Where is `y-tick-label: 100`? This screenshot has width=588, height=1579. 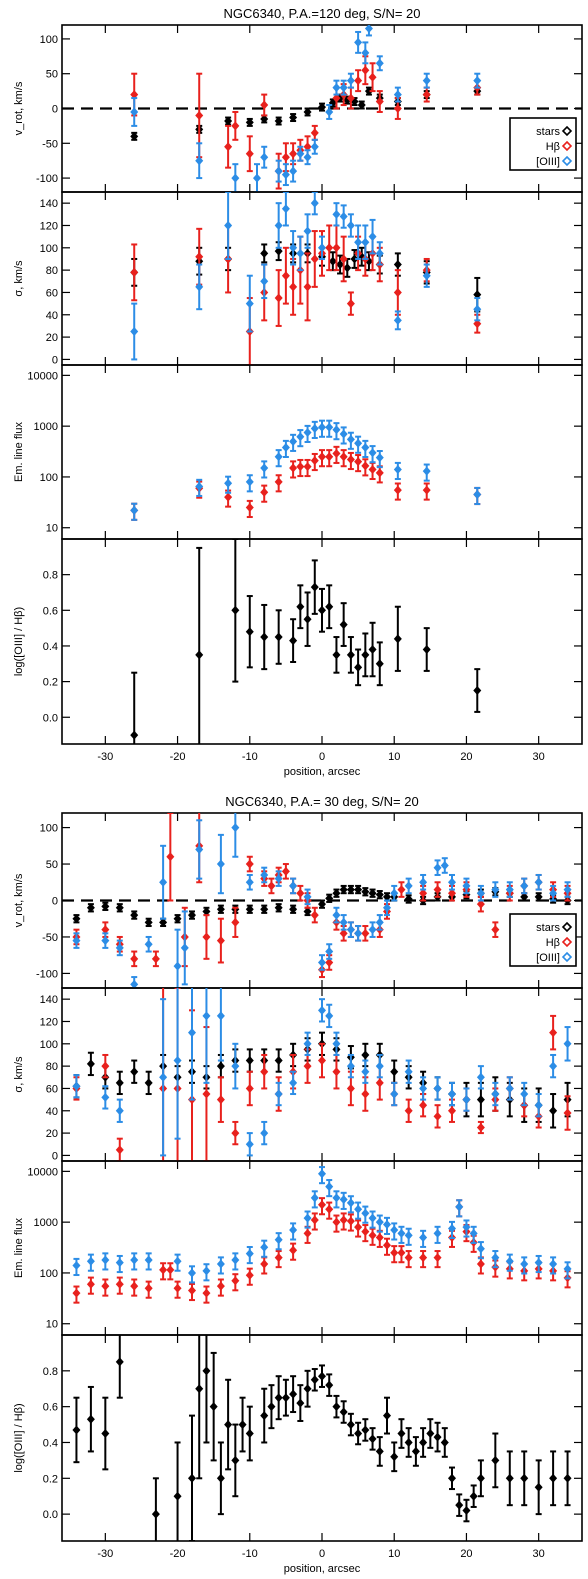
y-tick-label: 100 is located at coordinates (49, 249).